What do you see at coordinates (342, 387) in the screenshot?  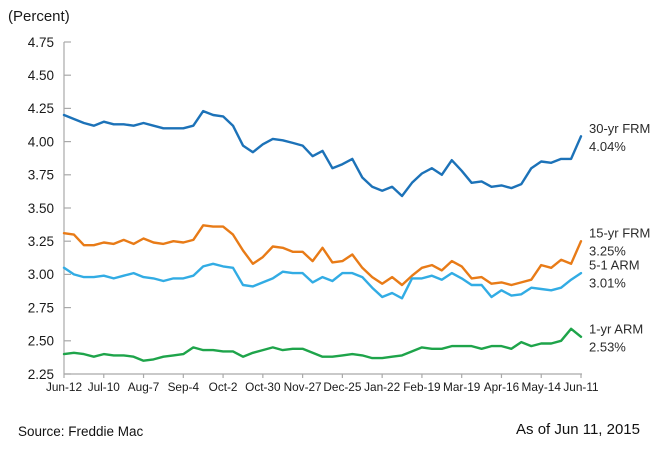 I see `x-tick-label: Dec-25` at bounding box center [342, 387].